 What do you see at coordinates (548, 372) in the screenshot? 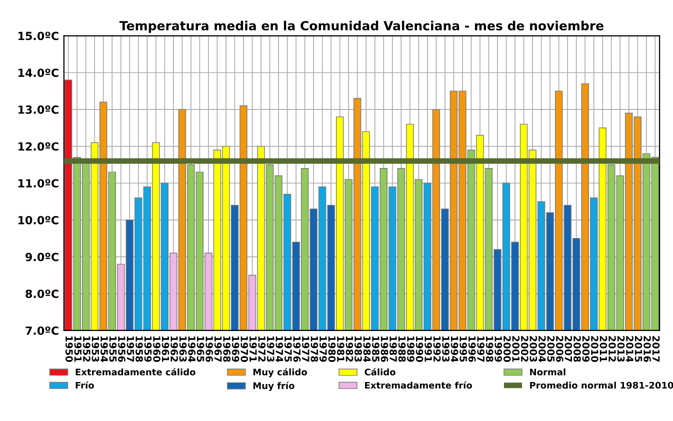
I see `legend-label: Normal` at bounding box center [548, 372].